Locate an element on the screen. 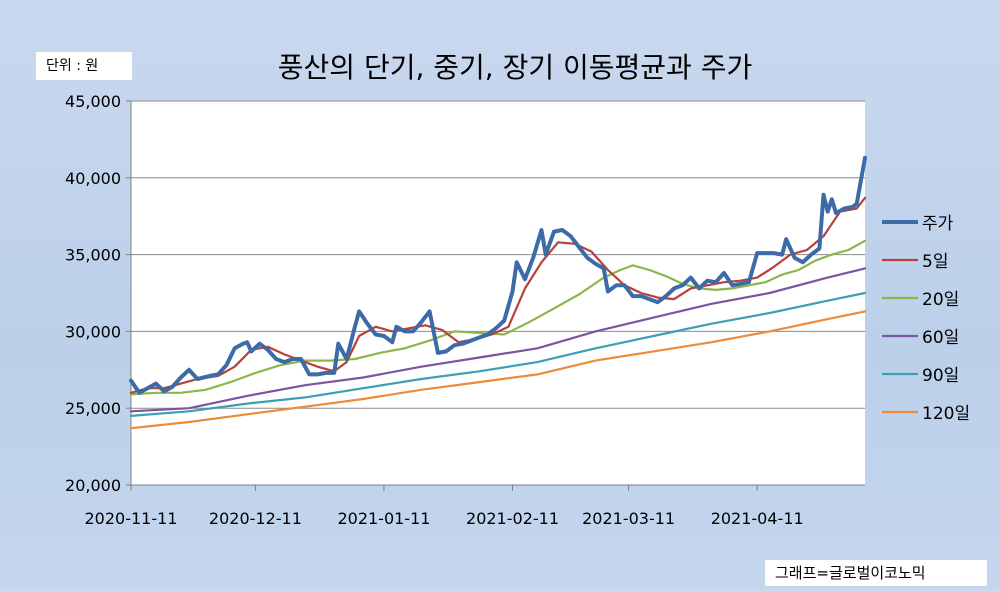 This screenshot has height=592, width=1000. series-line-ma120 is located at coordinates (498, 370).